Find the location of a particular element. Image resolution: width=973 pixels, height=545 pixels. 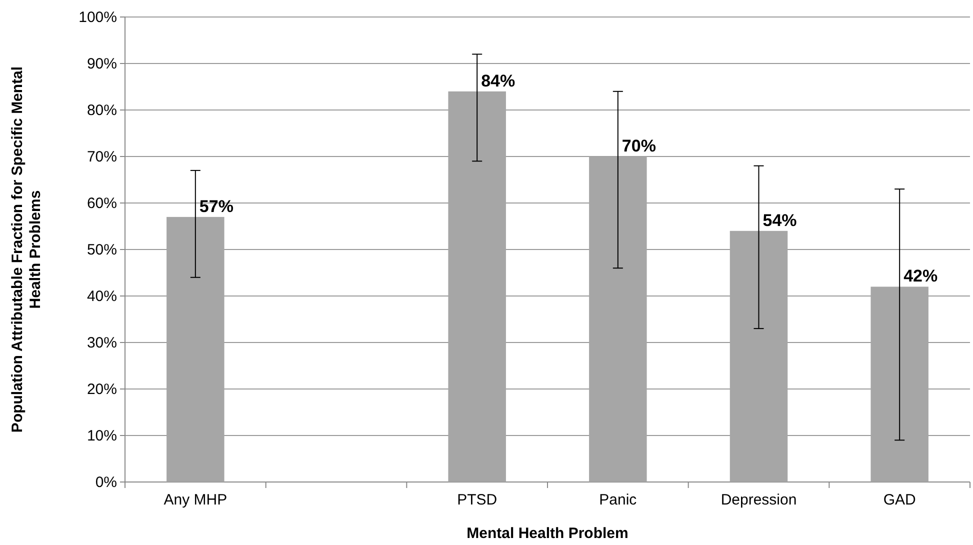

y-tick-label: 40% is located at coordinates (101, 296).